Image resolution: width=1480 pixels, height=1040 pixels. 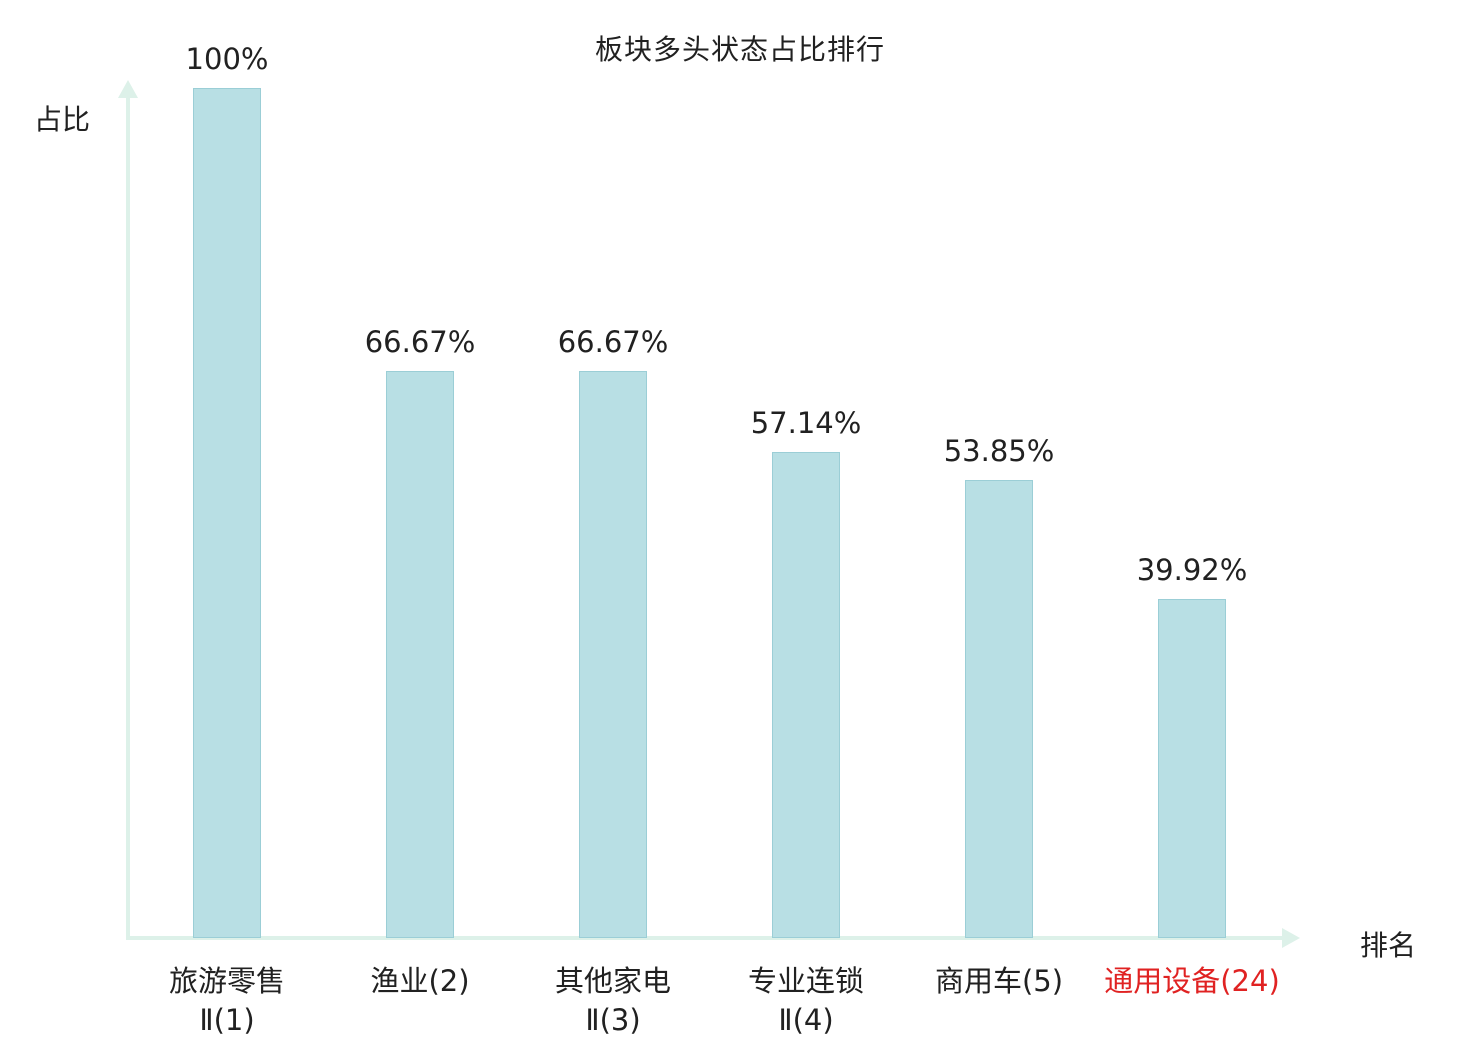 I want to click on bar-category-label: 通用设备(24), so click(x=1192, y=981).